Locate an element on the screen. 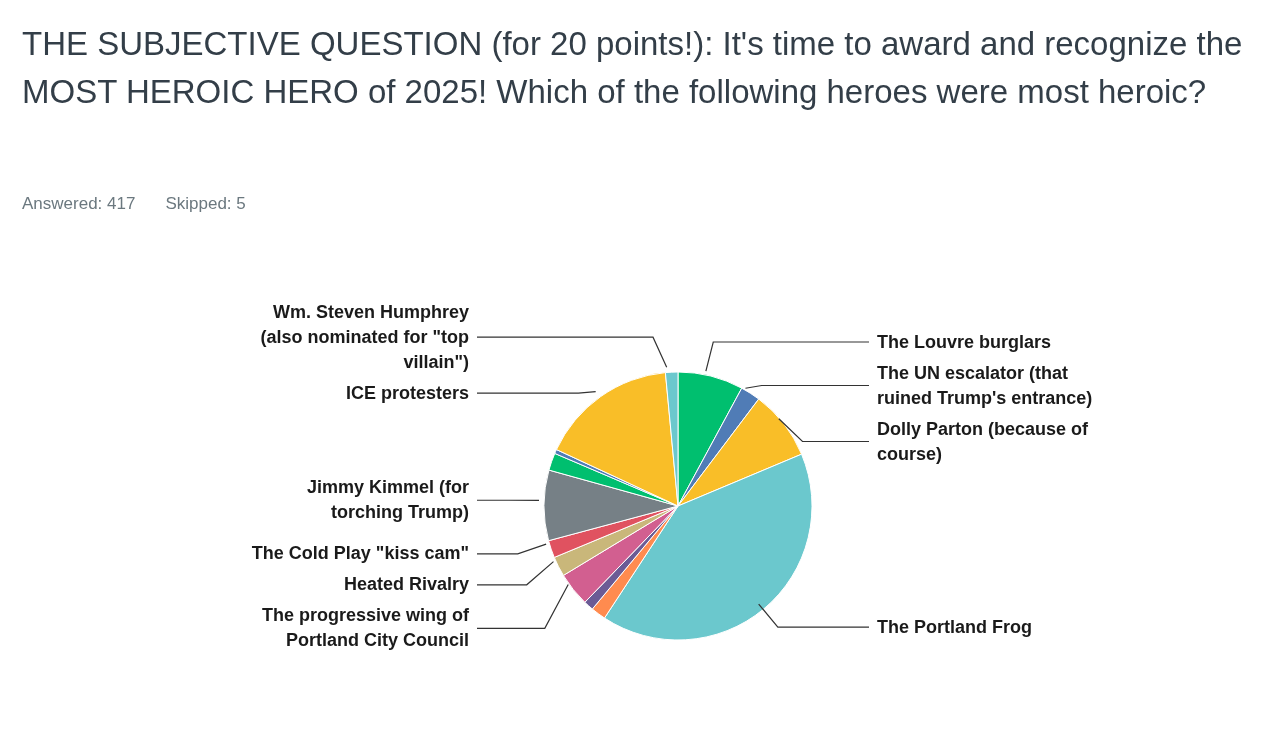 This screenshot has width=1280, height=736. chart-title: THE SUBJECTIVE QUESTION (for 20 points!): It's time to award and recognize the MOST HEROIC HERO of 2025! Which of the following heroes were most heroic? is located at coordinates (633, 68).